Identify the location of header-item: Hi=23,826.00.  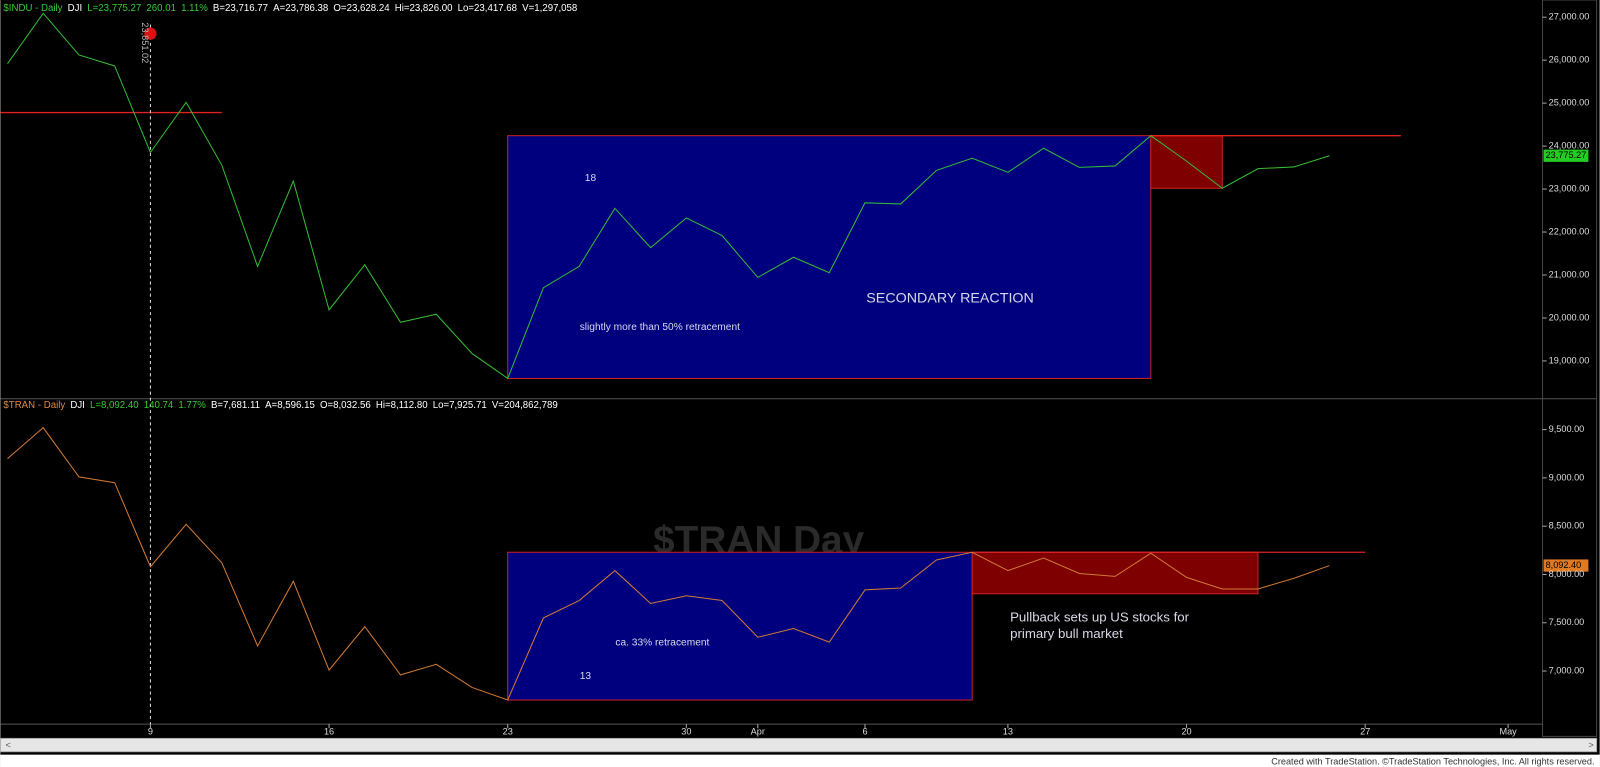
(424, 8).